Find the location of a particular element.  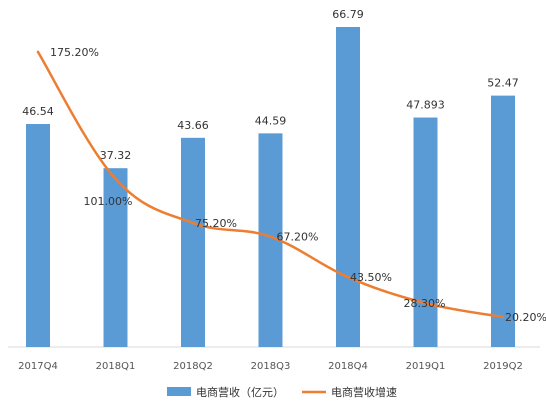

legend-line-label: 电商营收增速 is located at coordinates (364, 392).